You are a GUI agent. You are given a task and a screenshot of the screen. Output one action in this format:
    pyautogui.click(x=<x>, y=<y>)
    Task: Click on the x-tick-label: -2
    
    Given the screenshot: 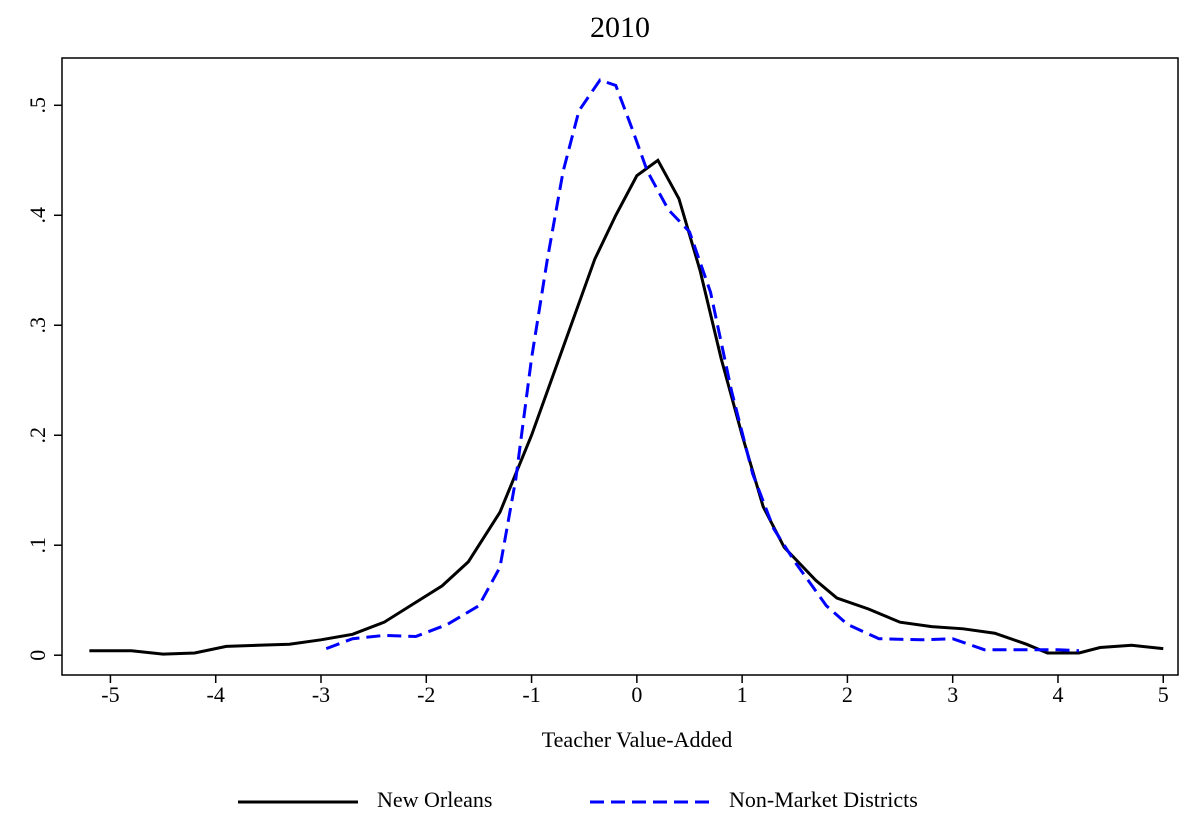 What is the action you would take?
    pyautogui.click(x=426, y=694)
    